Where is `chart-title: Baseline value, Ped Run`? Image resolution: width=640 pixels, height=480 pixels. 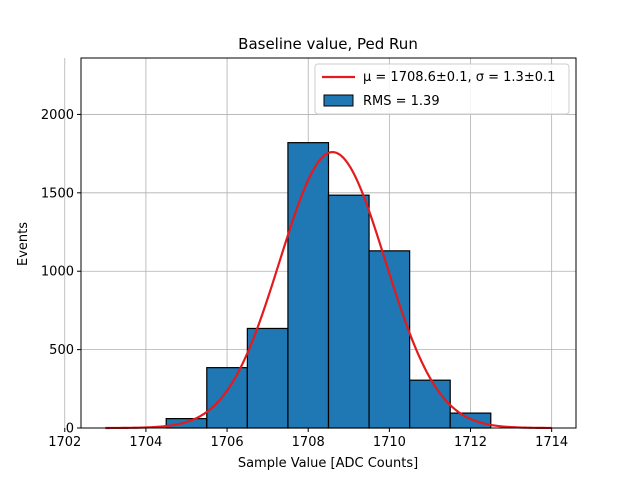 chart-title: Baseline value, Ped Run is located at coordinates (328, 44).